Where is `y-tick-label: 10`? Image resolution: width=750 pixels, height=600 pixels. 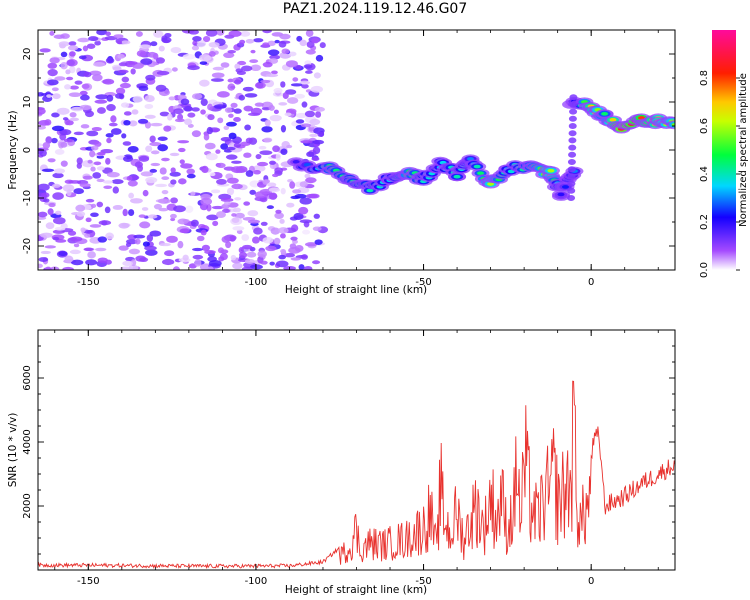
y-tick-label: 10 is located at coordinates (27, 102).